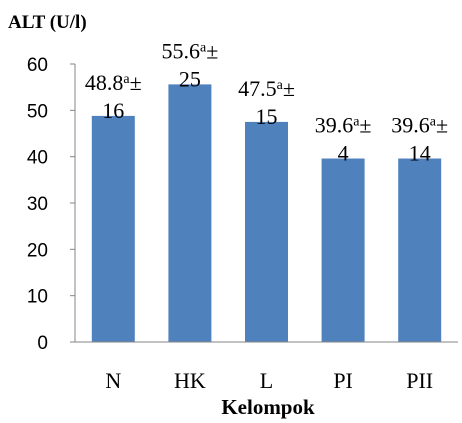 The image size is (462, 423). What do you see at coordinates (267, 116) in the screenshot?
I see `data-label-sd: 15` at bounding box center [267, 116].